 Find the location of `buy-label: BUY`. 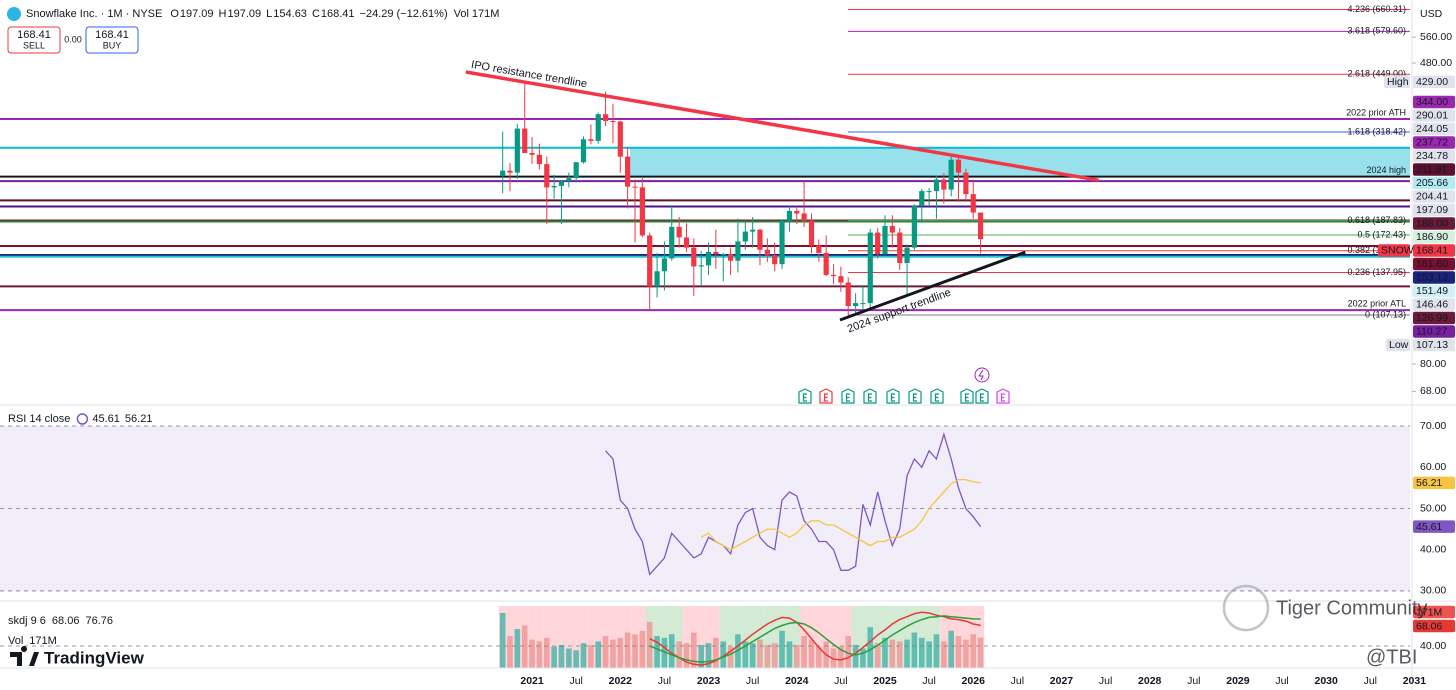

buy-label: BUY is located at coordinates (112, 45).